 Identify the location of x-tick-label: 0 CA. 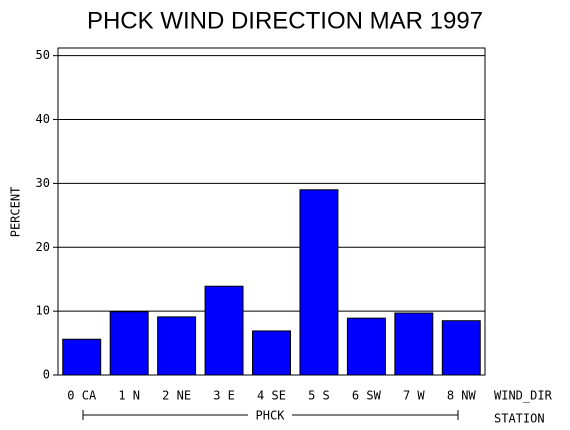
(82, 396).